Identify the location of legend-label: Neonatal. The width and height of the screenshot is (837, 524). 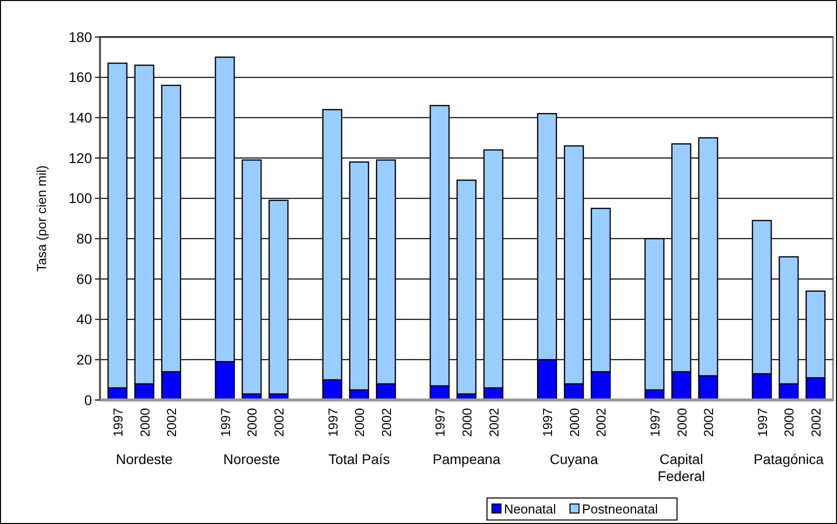
(530, 509).